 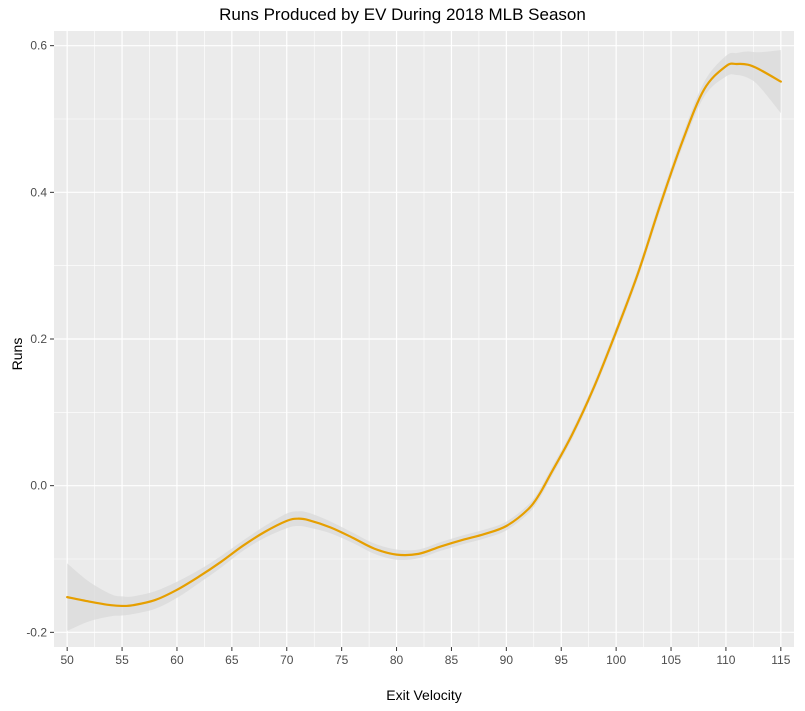 I want to click on x-tick-label: 100, so click(x=616, y=660).